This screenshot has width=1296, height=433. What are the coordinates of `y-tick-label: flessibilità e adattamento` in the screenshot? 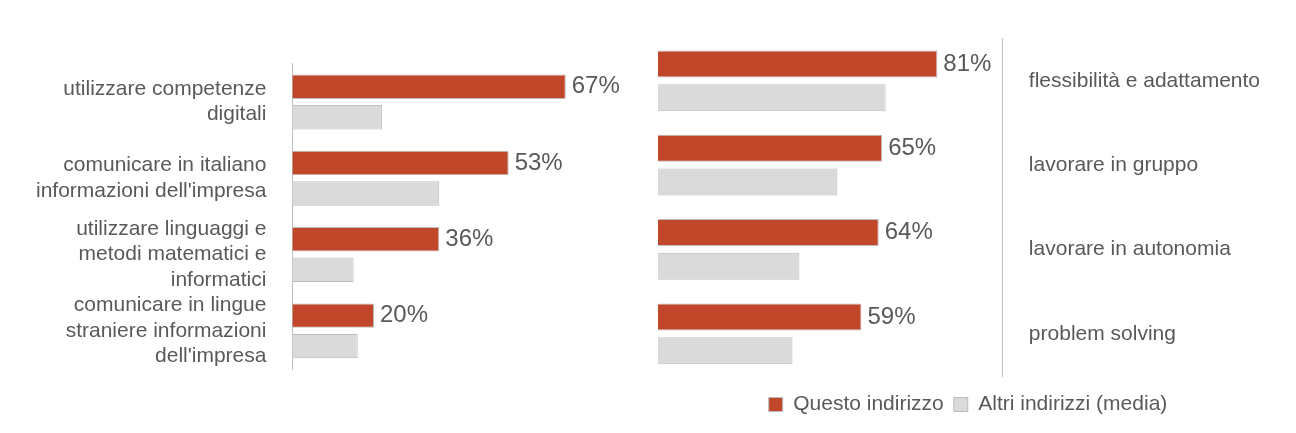 It's located at (1144, 79).